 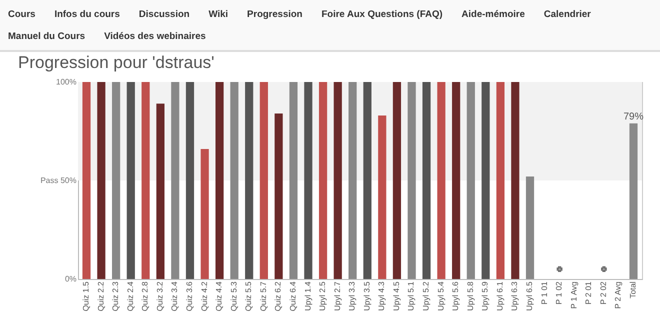 What do you see at coordinates (426, 295) in the screenshot?
I see `x-tick-label: Upyl 5.2` at bounding box center [426, 295].